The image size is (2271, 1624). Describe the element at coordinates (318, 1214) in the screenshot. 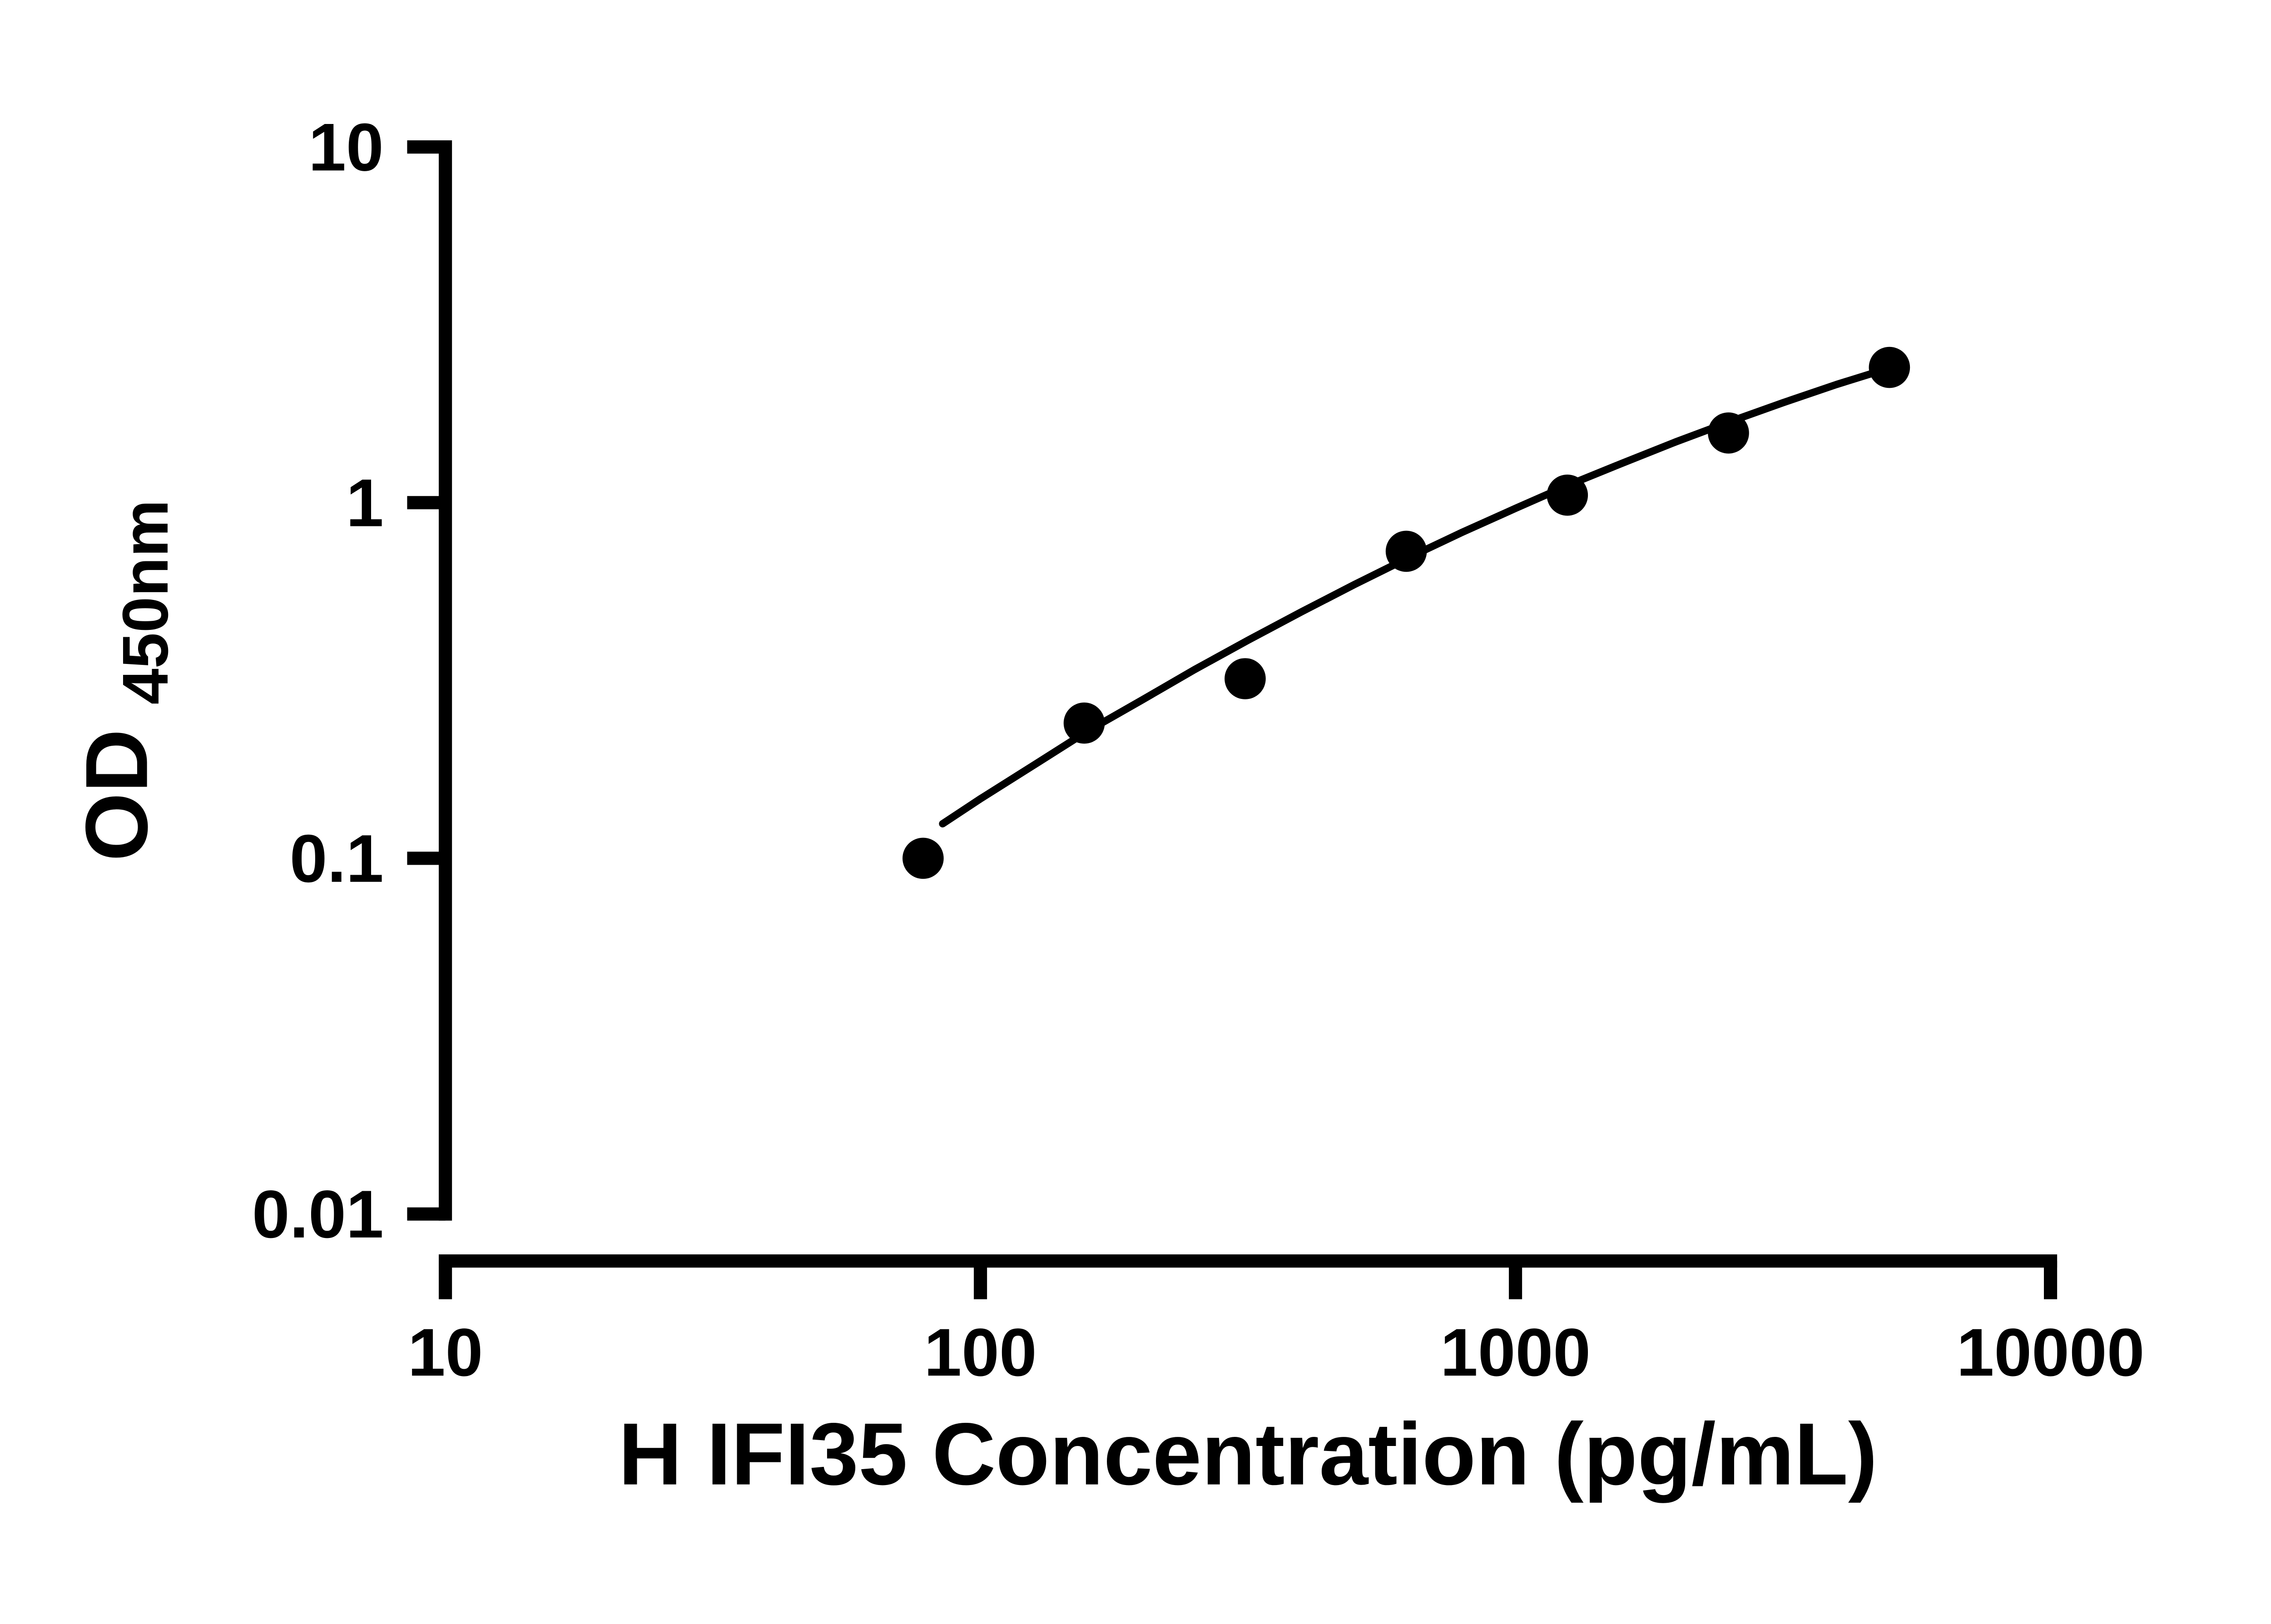

I see `y-tick-label: 0.01` at that location.